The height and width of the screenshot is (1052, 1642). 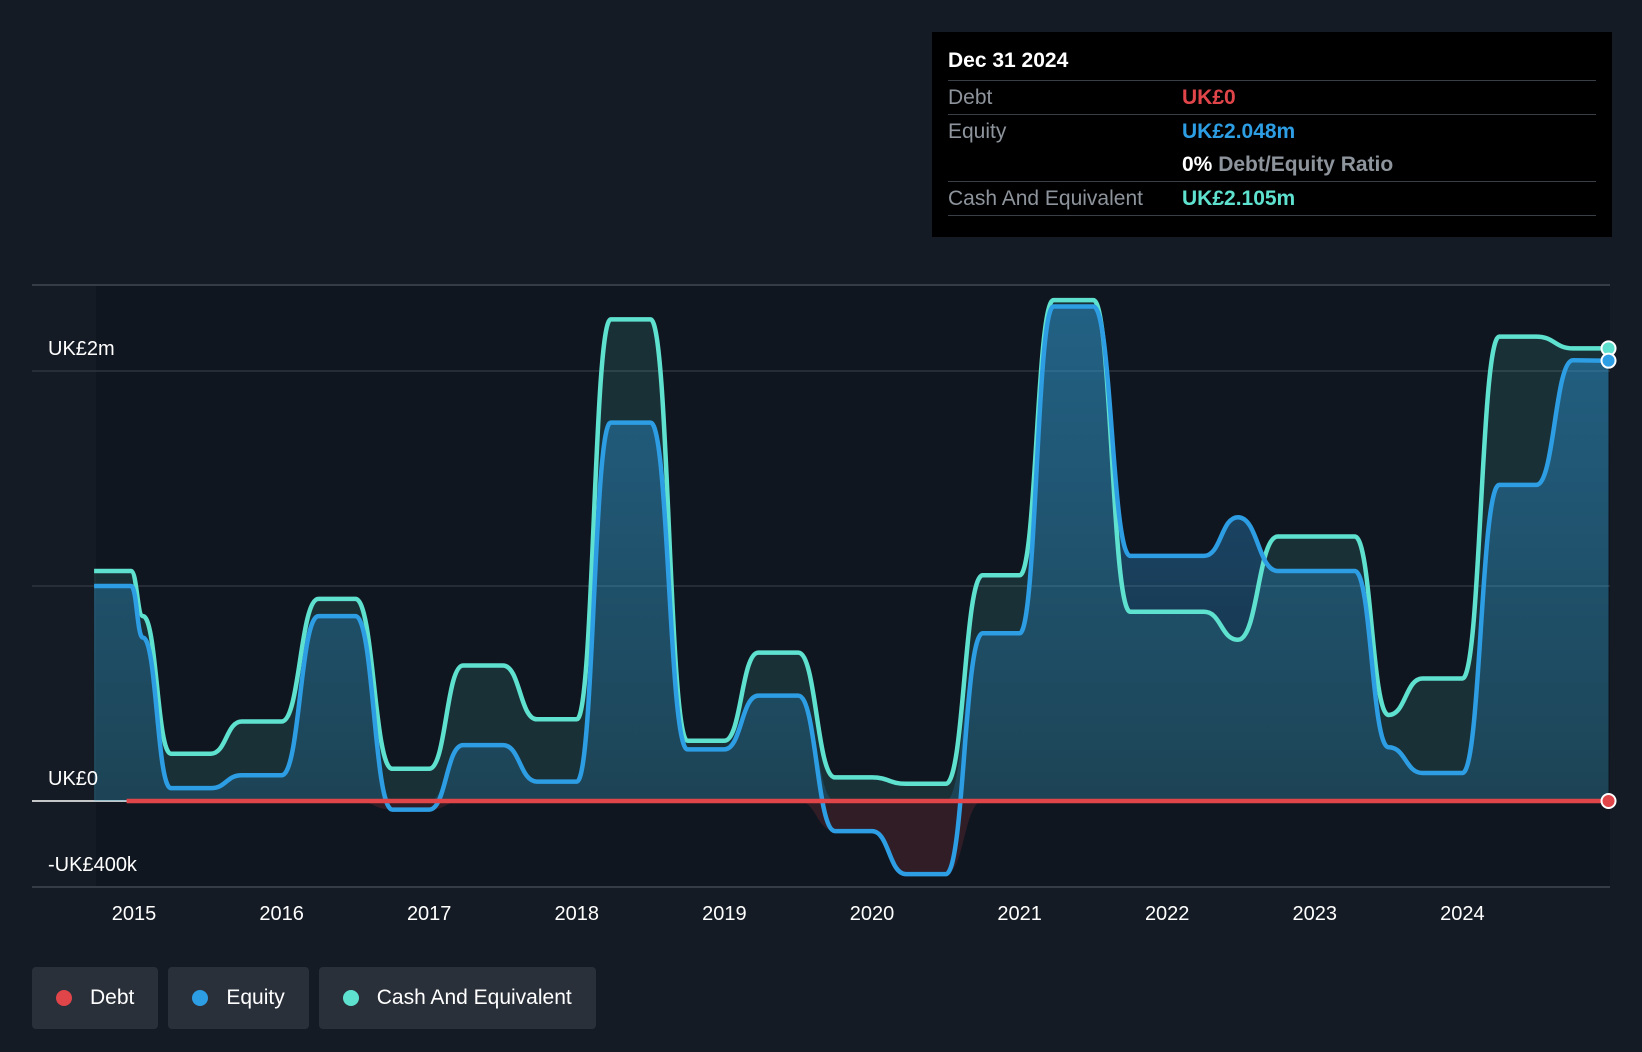 I want to click on y-tick-label: -UK£400k, so click(x=93, y=865).